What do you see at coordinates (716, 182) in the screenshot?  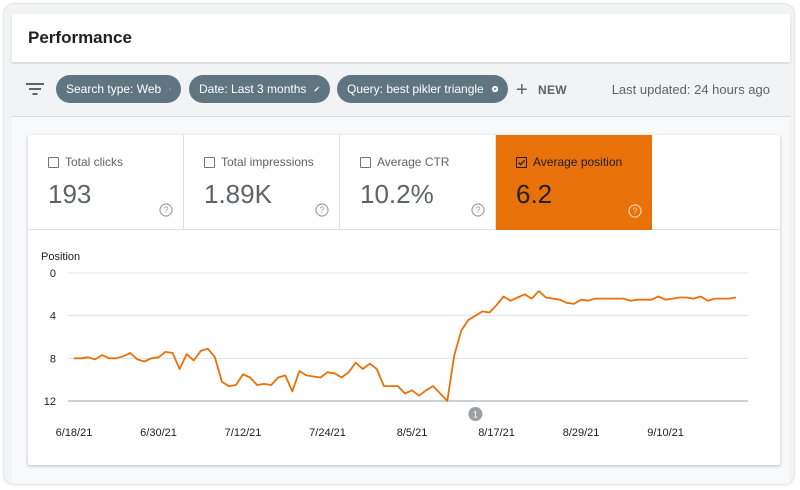 I see `metric-row-spacer` at bounding box center [716, 182].